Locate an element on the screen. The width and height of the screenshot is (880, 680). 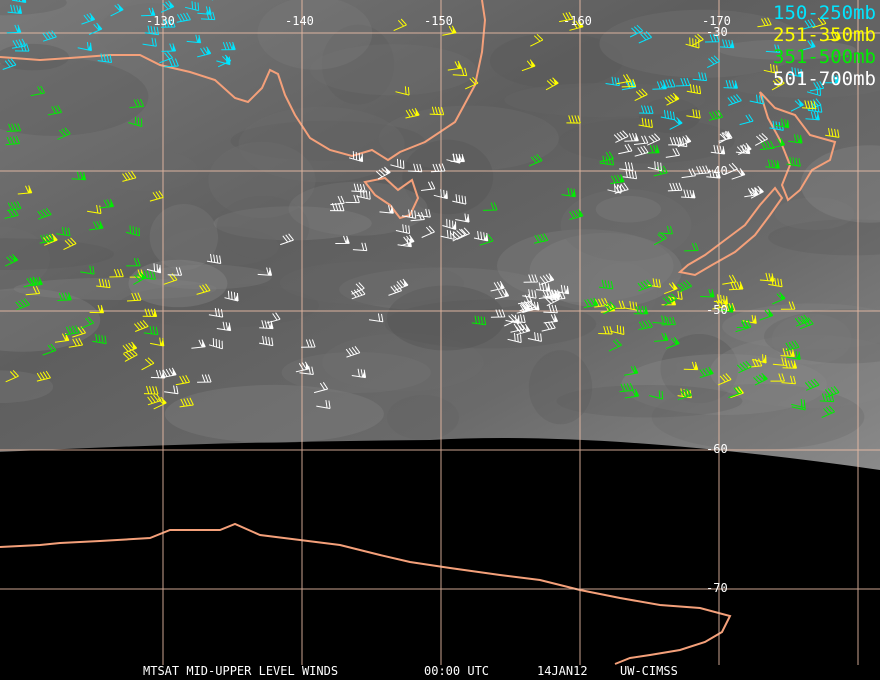
footer-time: 00:00 UTC is located at coordinates (457, 671).